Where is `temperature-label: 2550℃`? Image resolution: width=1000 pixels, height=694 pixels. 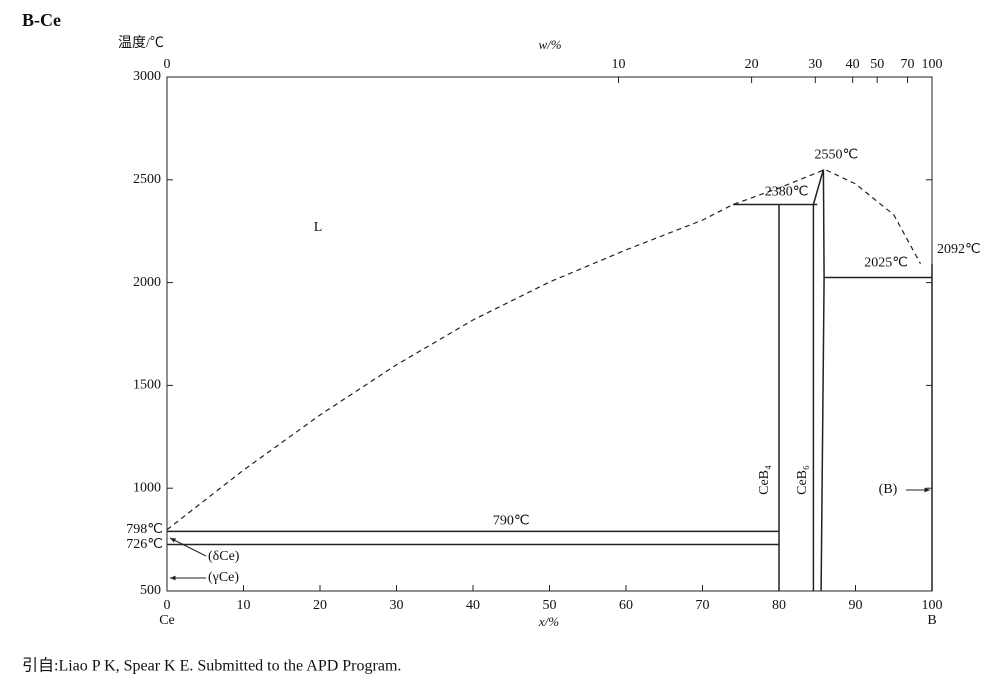
temperature-label: 2550℃ is located at coordinates (837, 155).